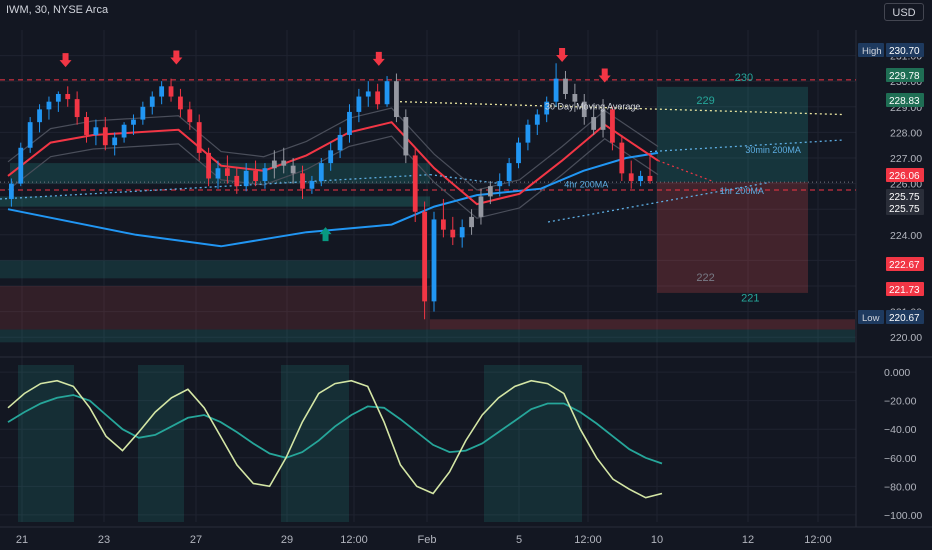 Image resolution: width=932 pixels, height=550 pixels. I want to click on price-label: High 230.70, so click(891, 50).